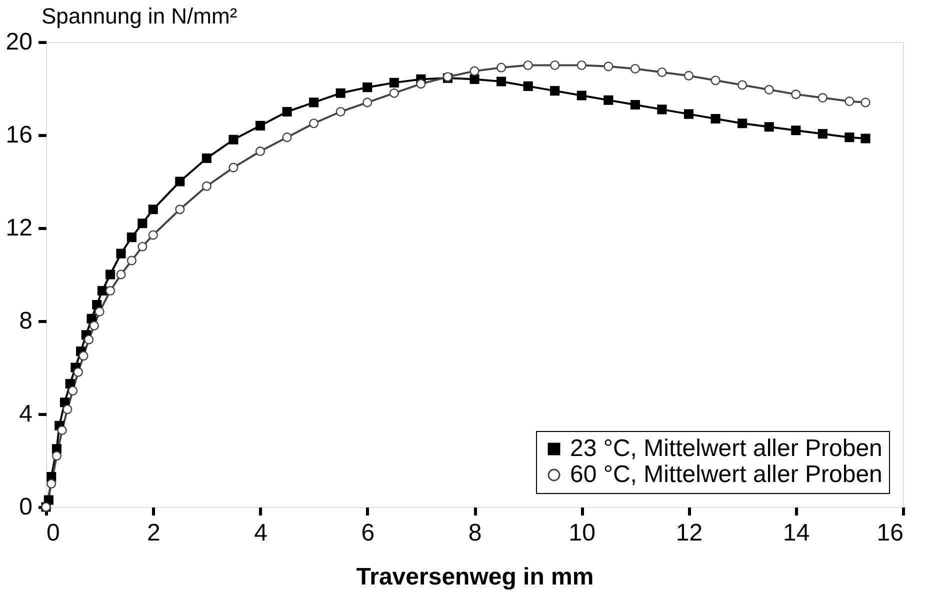 The width and height of the screenshot is (935, 604). What do you see at coordinates (796, 533) in the screenshot?
I see `x-tick-label: 14` at bounding box center [796, 533].